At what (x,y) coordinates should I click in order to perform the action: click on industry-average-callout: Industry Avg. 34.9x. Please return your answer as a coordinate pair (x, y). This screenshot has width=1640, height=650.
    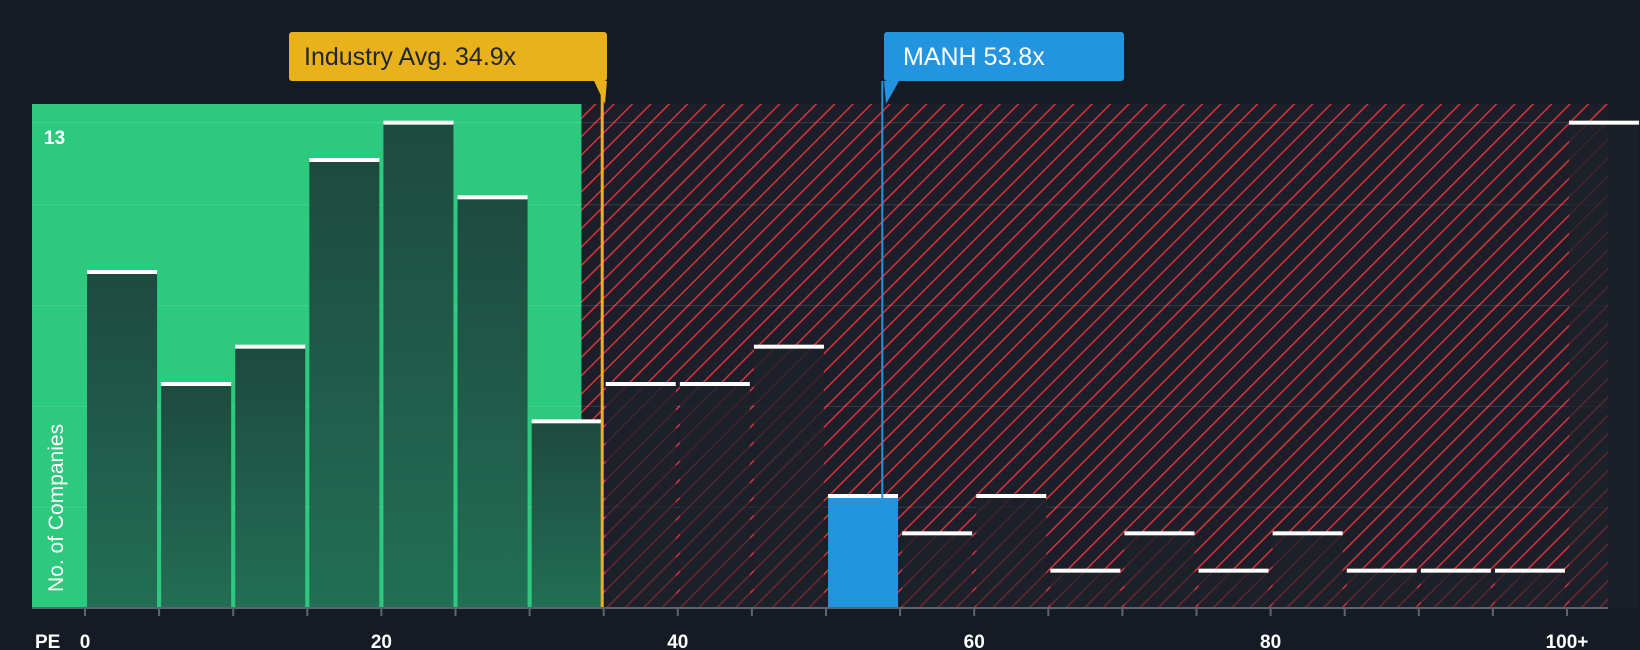
    Looking at the image, I should click on (448, 68).